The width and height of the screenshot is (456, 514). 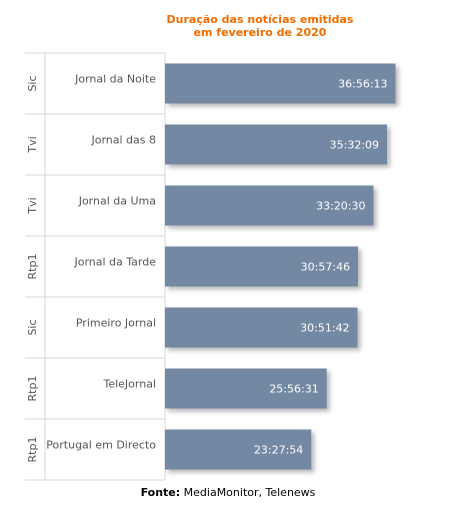 What do you see at coordinates (354, 145) in the screenshot?
I see `data-label: 35:32:09` at bounding box center [354, 145].